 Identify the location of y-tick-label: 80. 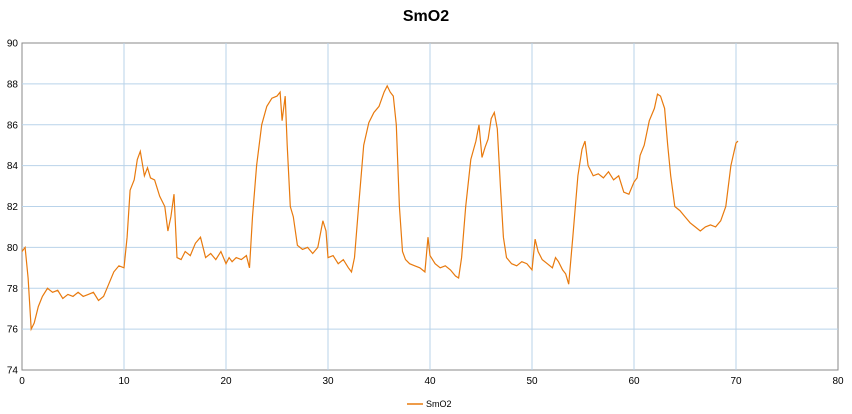
(13, 248).